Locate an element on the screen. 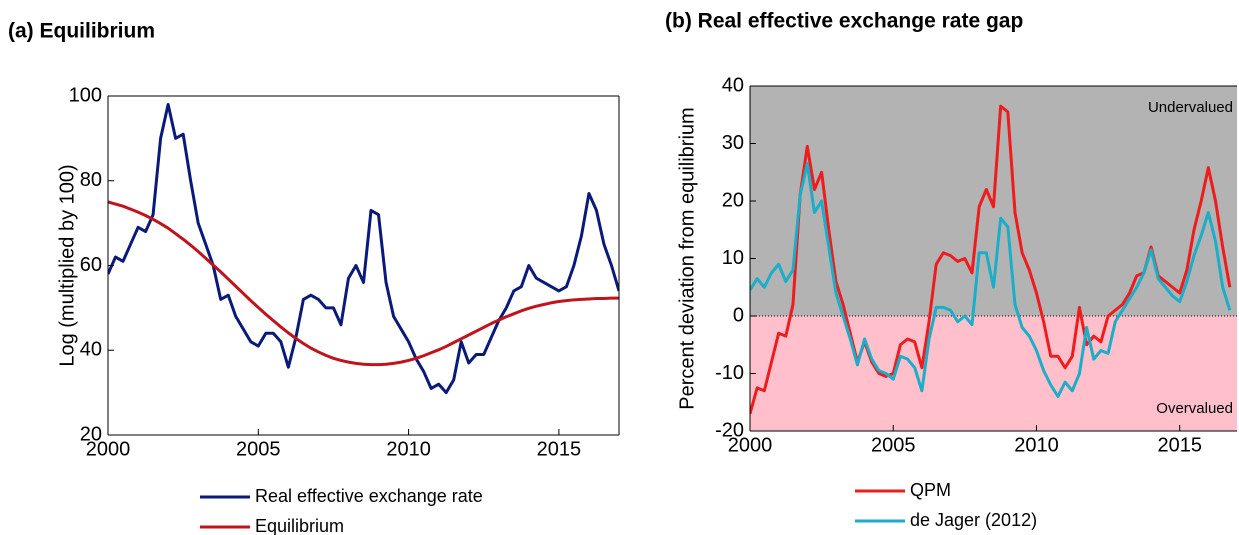 The height and width of the screenshot is (535, 1239). y-tick-label: 60 is located at coordinates (91, 265).